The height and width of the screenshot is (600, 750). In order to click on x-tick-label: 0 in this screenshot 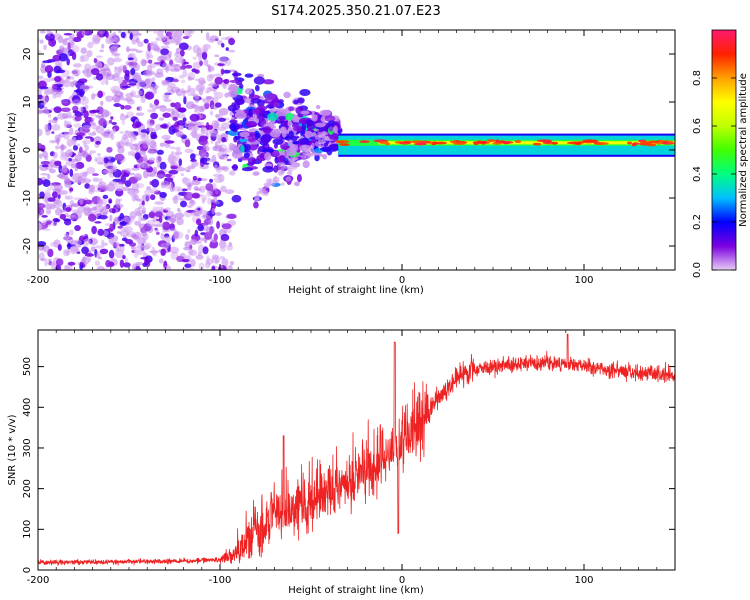, I will do `click(402, 280)`.